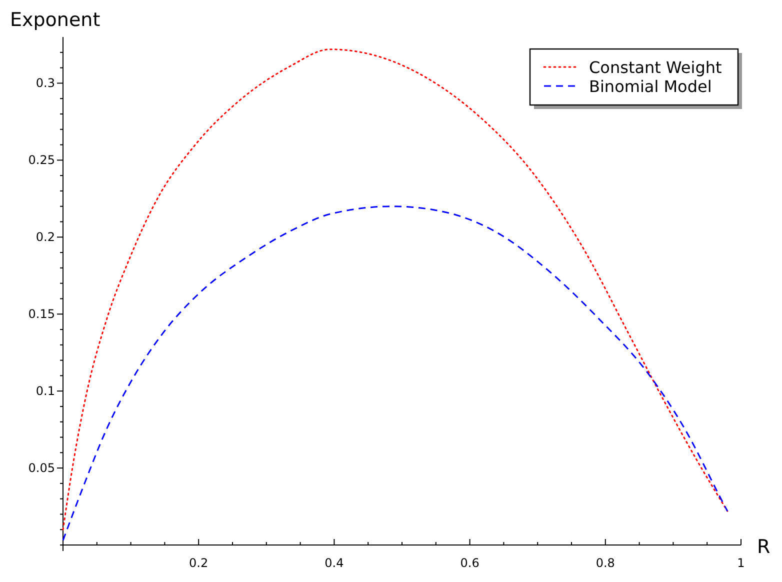 The width and height of the screenshot is (782, 582). What do you see at coordinates (334, 563) in the screenshot?
I see `x-tick-label: 0.4` at bounding box center [334, 563].